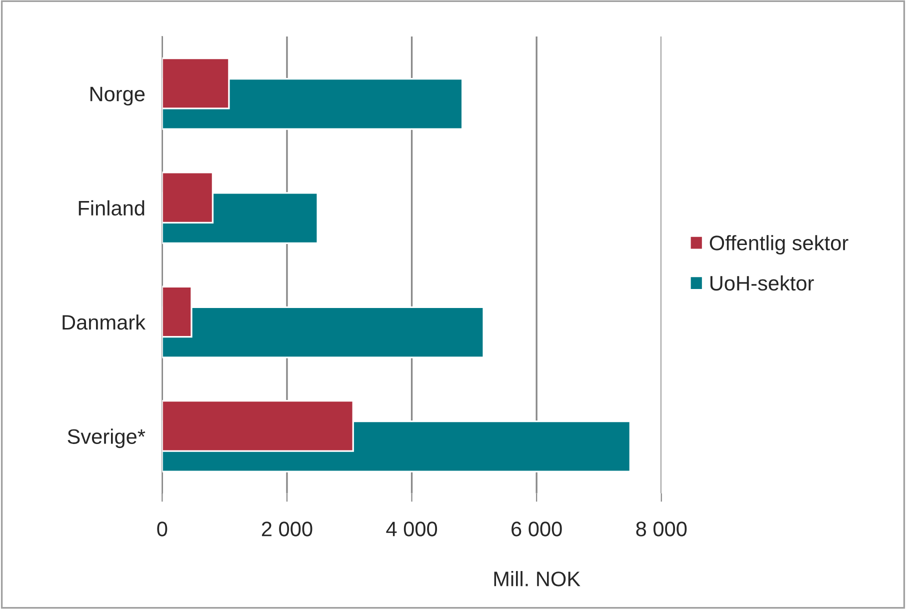  I want to click on x-tick-label: 0, so click(162, 529).